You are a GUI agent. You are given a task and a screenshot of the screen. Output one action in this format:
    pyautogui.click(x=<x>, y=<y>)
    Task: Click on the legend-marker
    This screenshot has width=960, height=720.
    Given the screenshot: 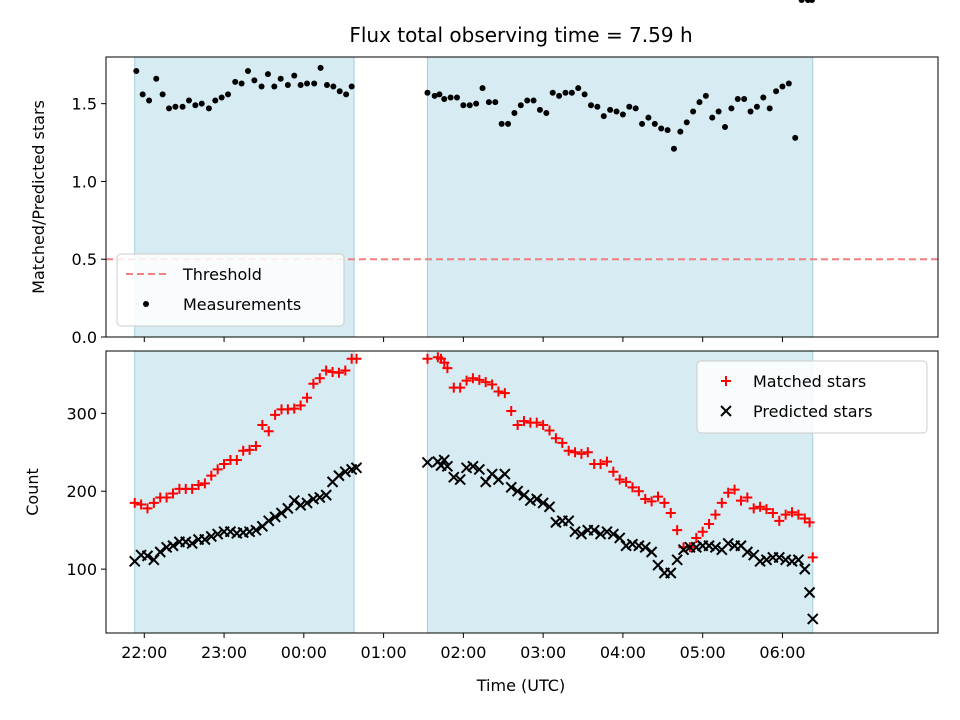 What is the action you would take?
    pyautogui.click(x=726, y=381)
    